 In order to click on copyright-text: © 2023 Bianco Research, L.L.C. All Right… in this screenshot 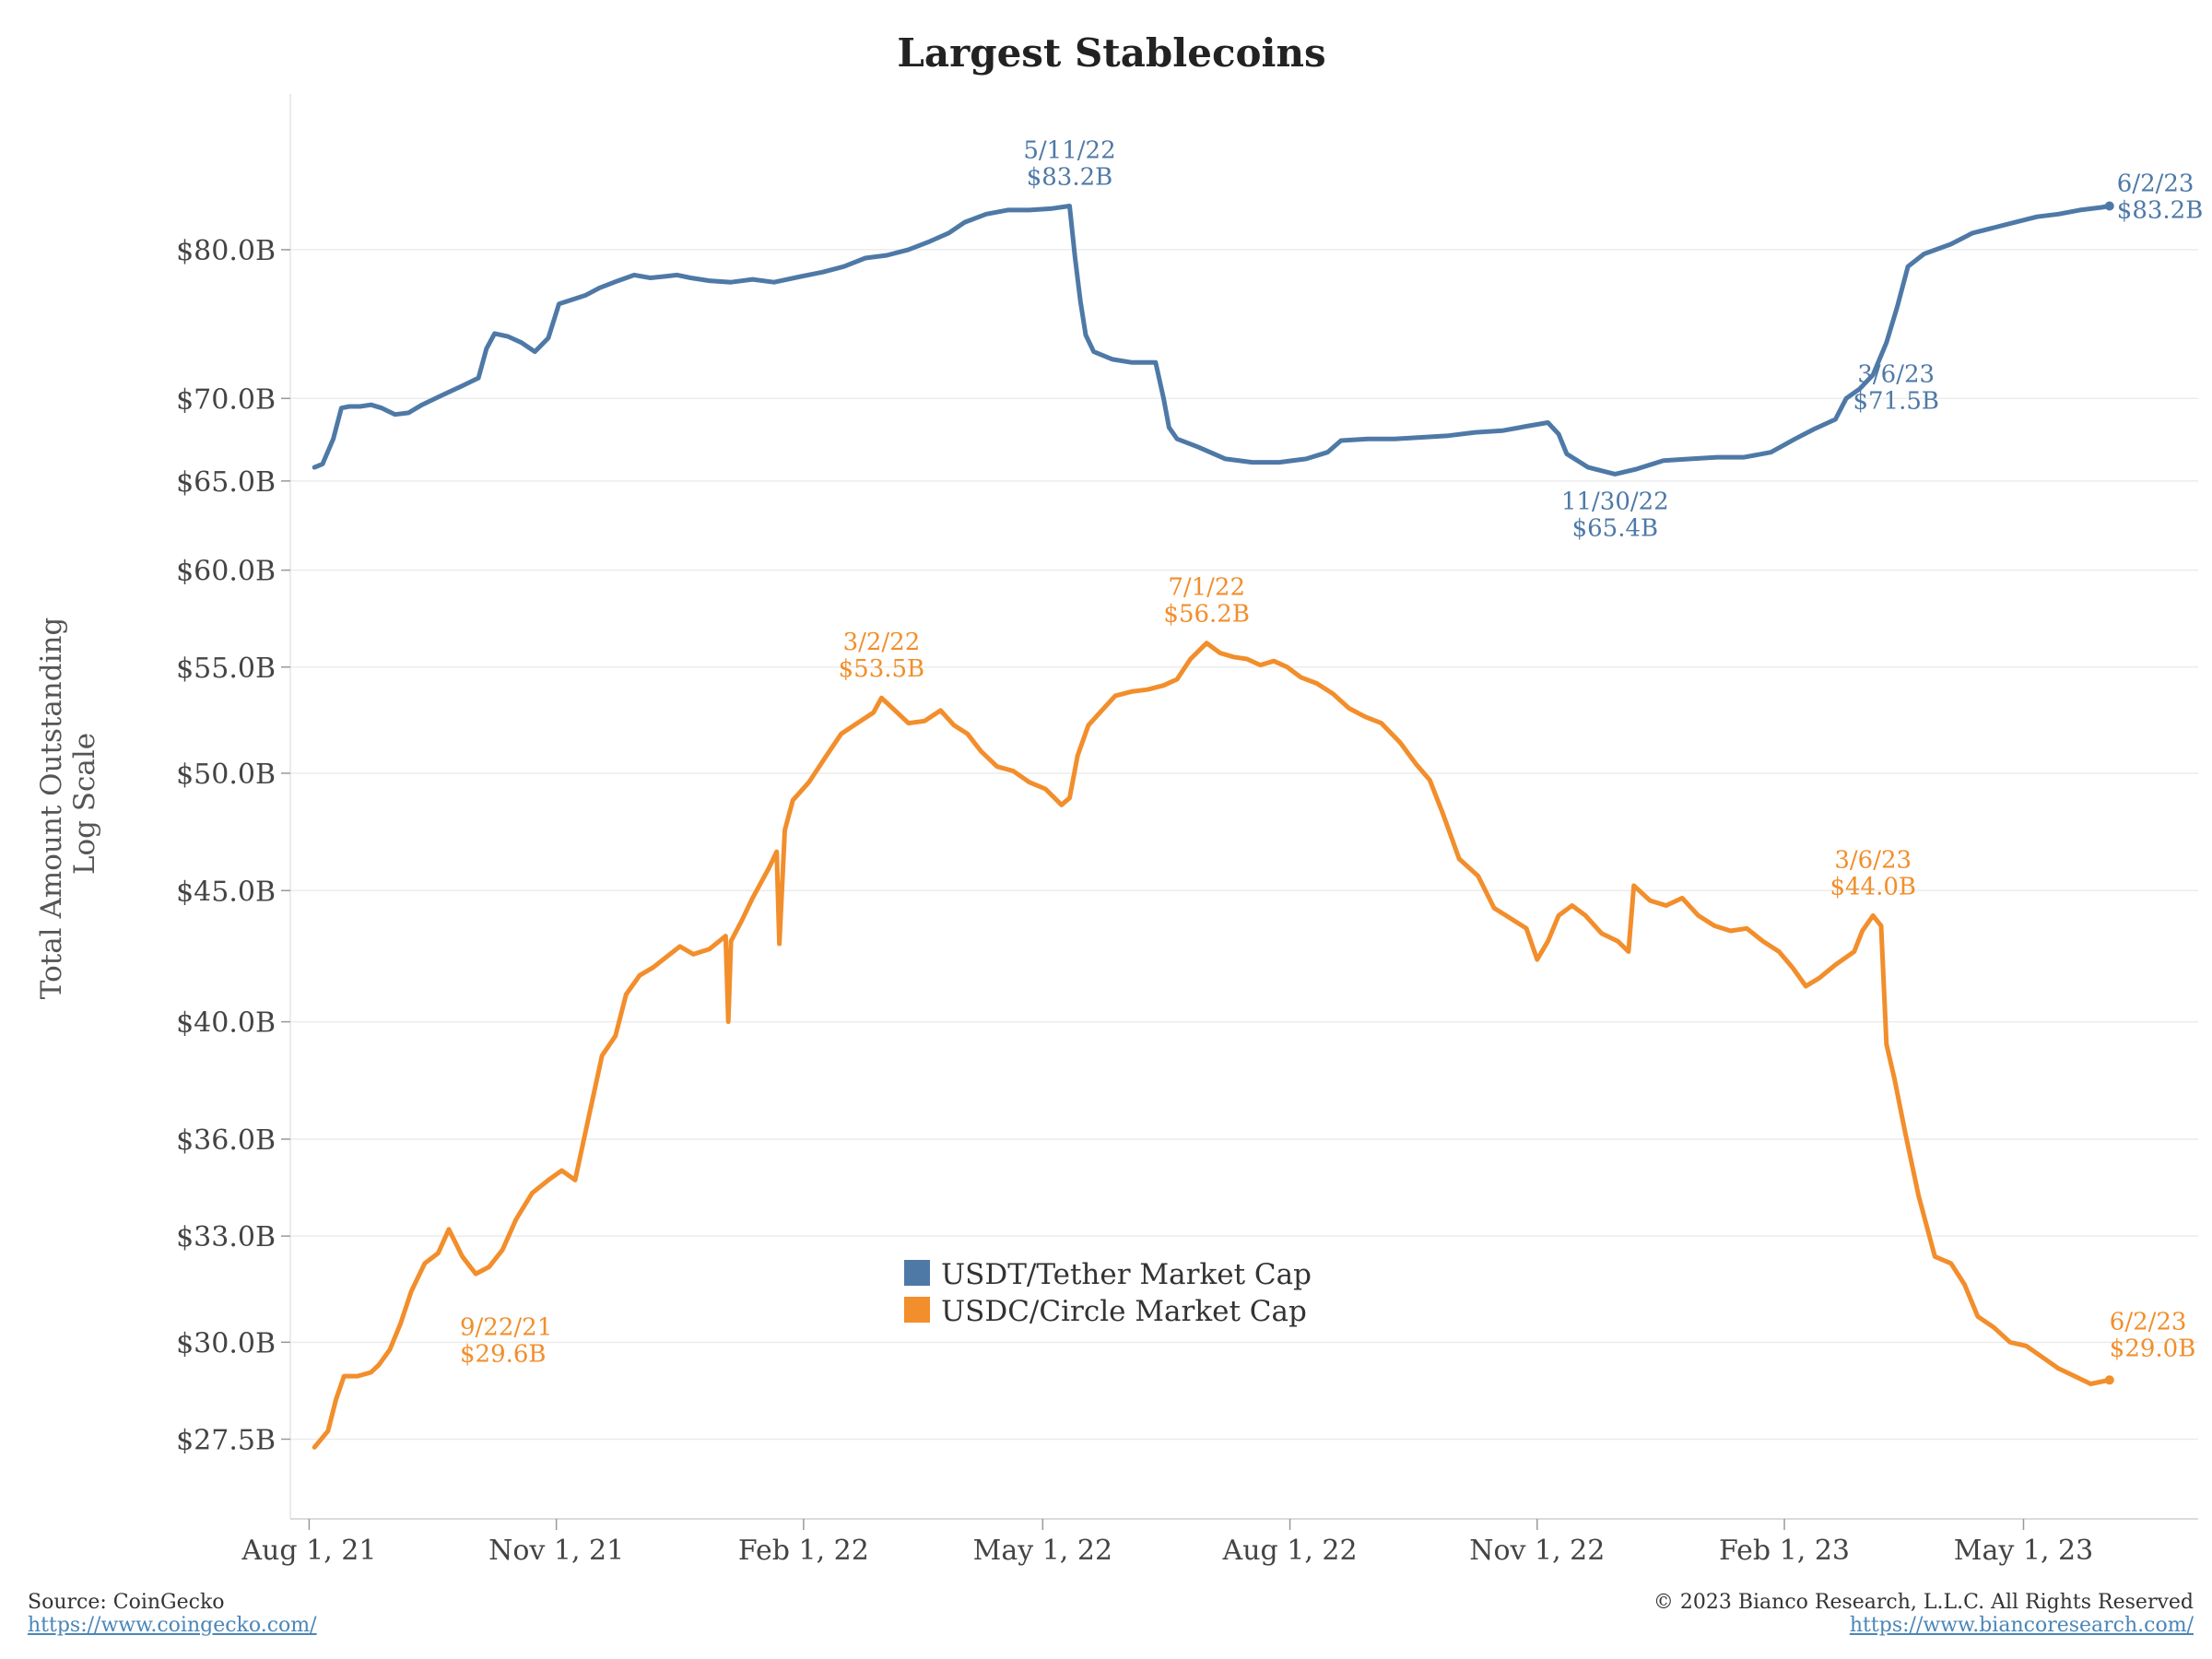, I will do `click(1923, 1602)`.